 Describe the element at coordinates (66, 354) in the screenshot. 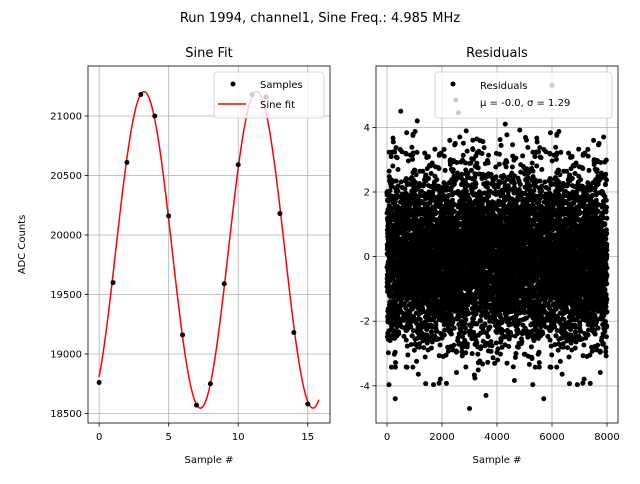

I see `y-tick-label: 19000` at that location.